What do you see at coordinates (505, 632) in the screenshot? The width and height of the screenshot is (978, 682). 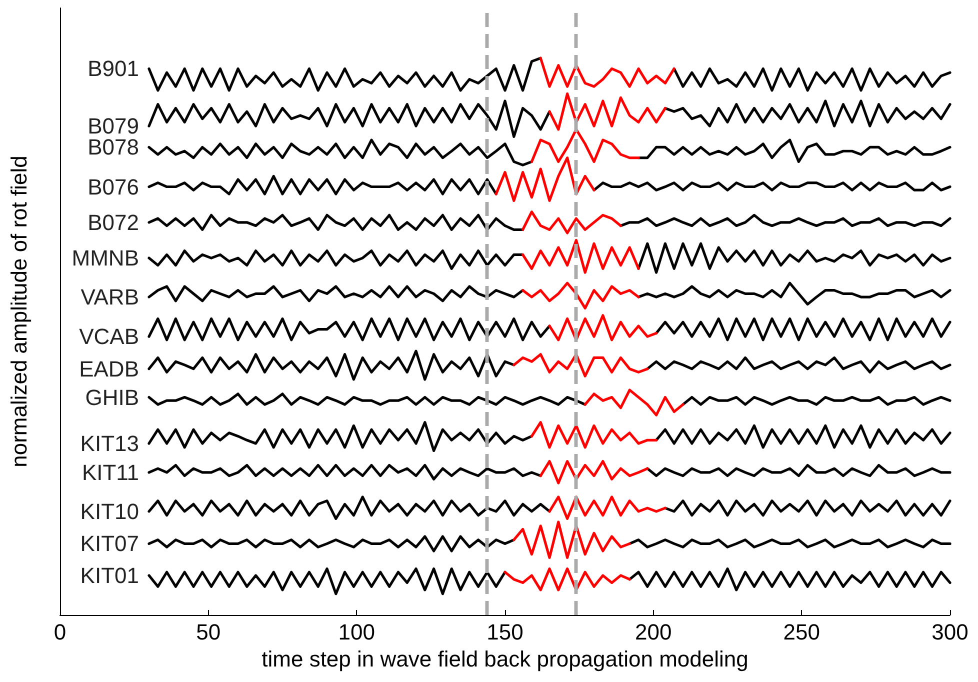 I see `x-tick-label: 150` at bounding box center [505, 632].